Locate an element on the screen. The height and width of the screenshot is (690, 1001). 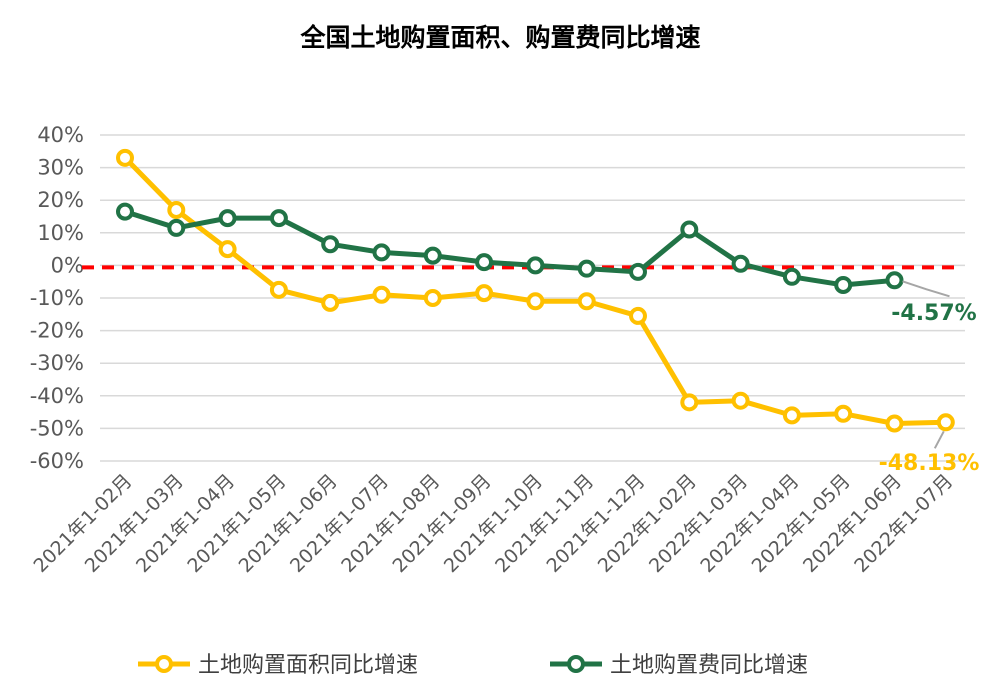
chart-title: 全国土地购置面积、购置费同比增速 is located at coordinates (500, 37).